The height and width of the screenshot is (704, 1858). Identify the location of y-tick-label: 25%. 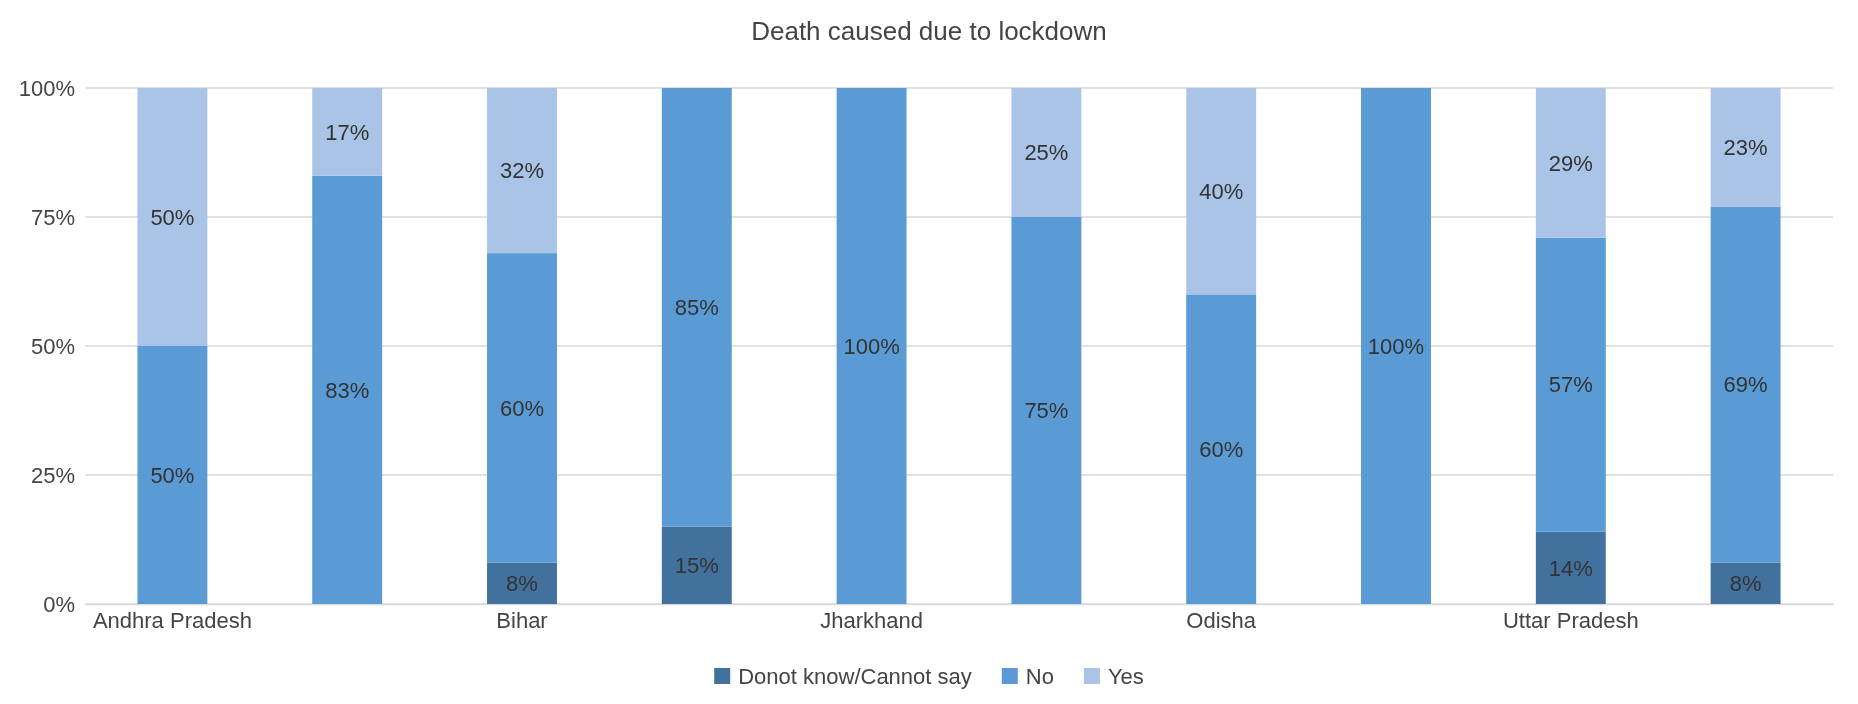
(52, 475).